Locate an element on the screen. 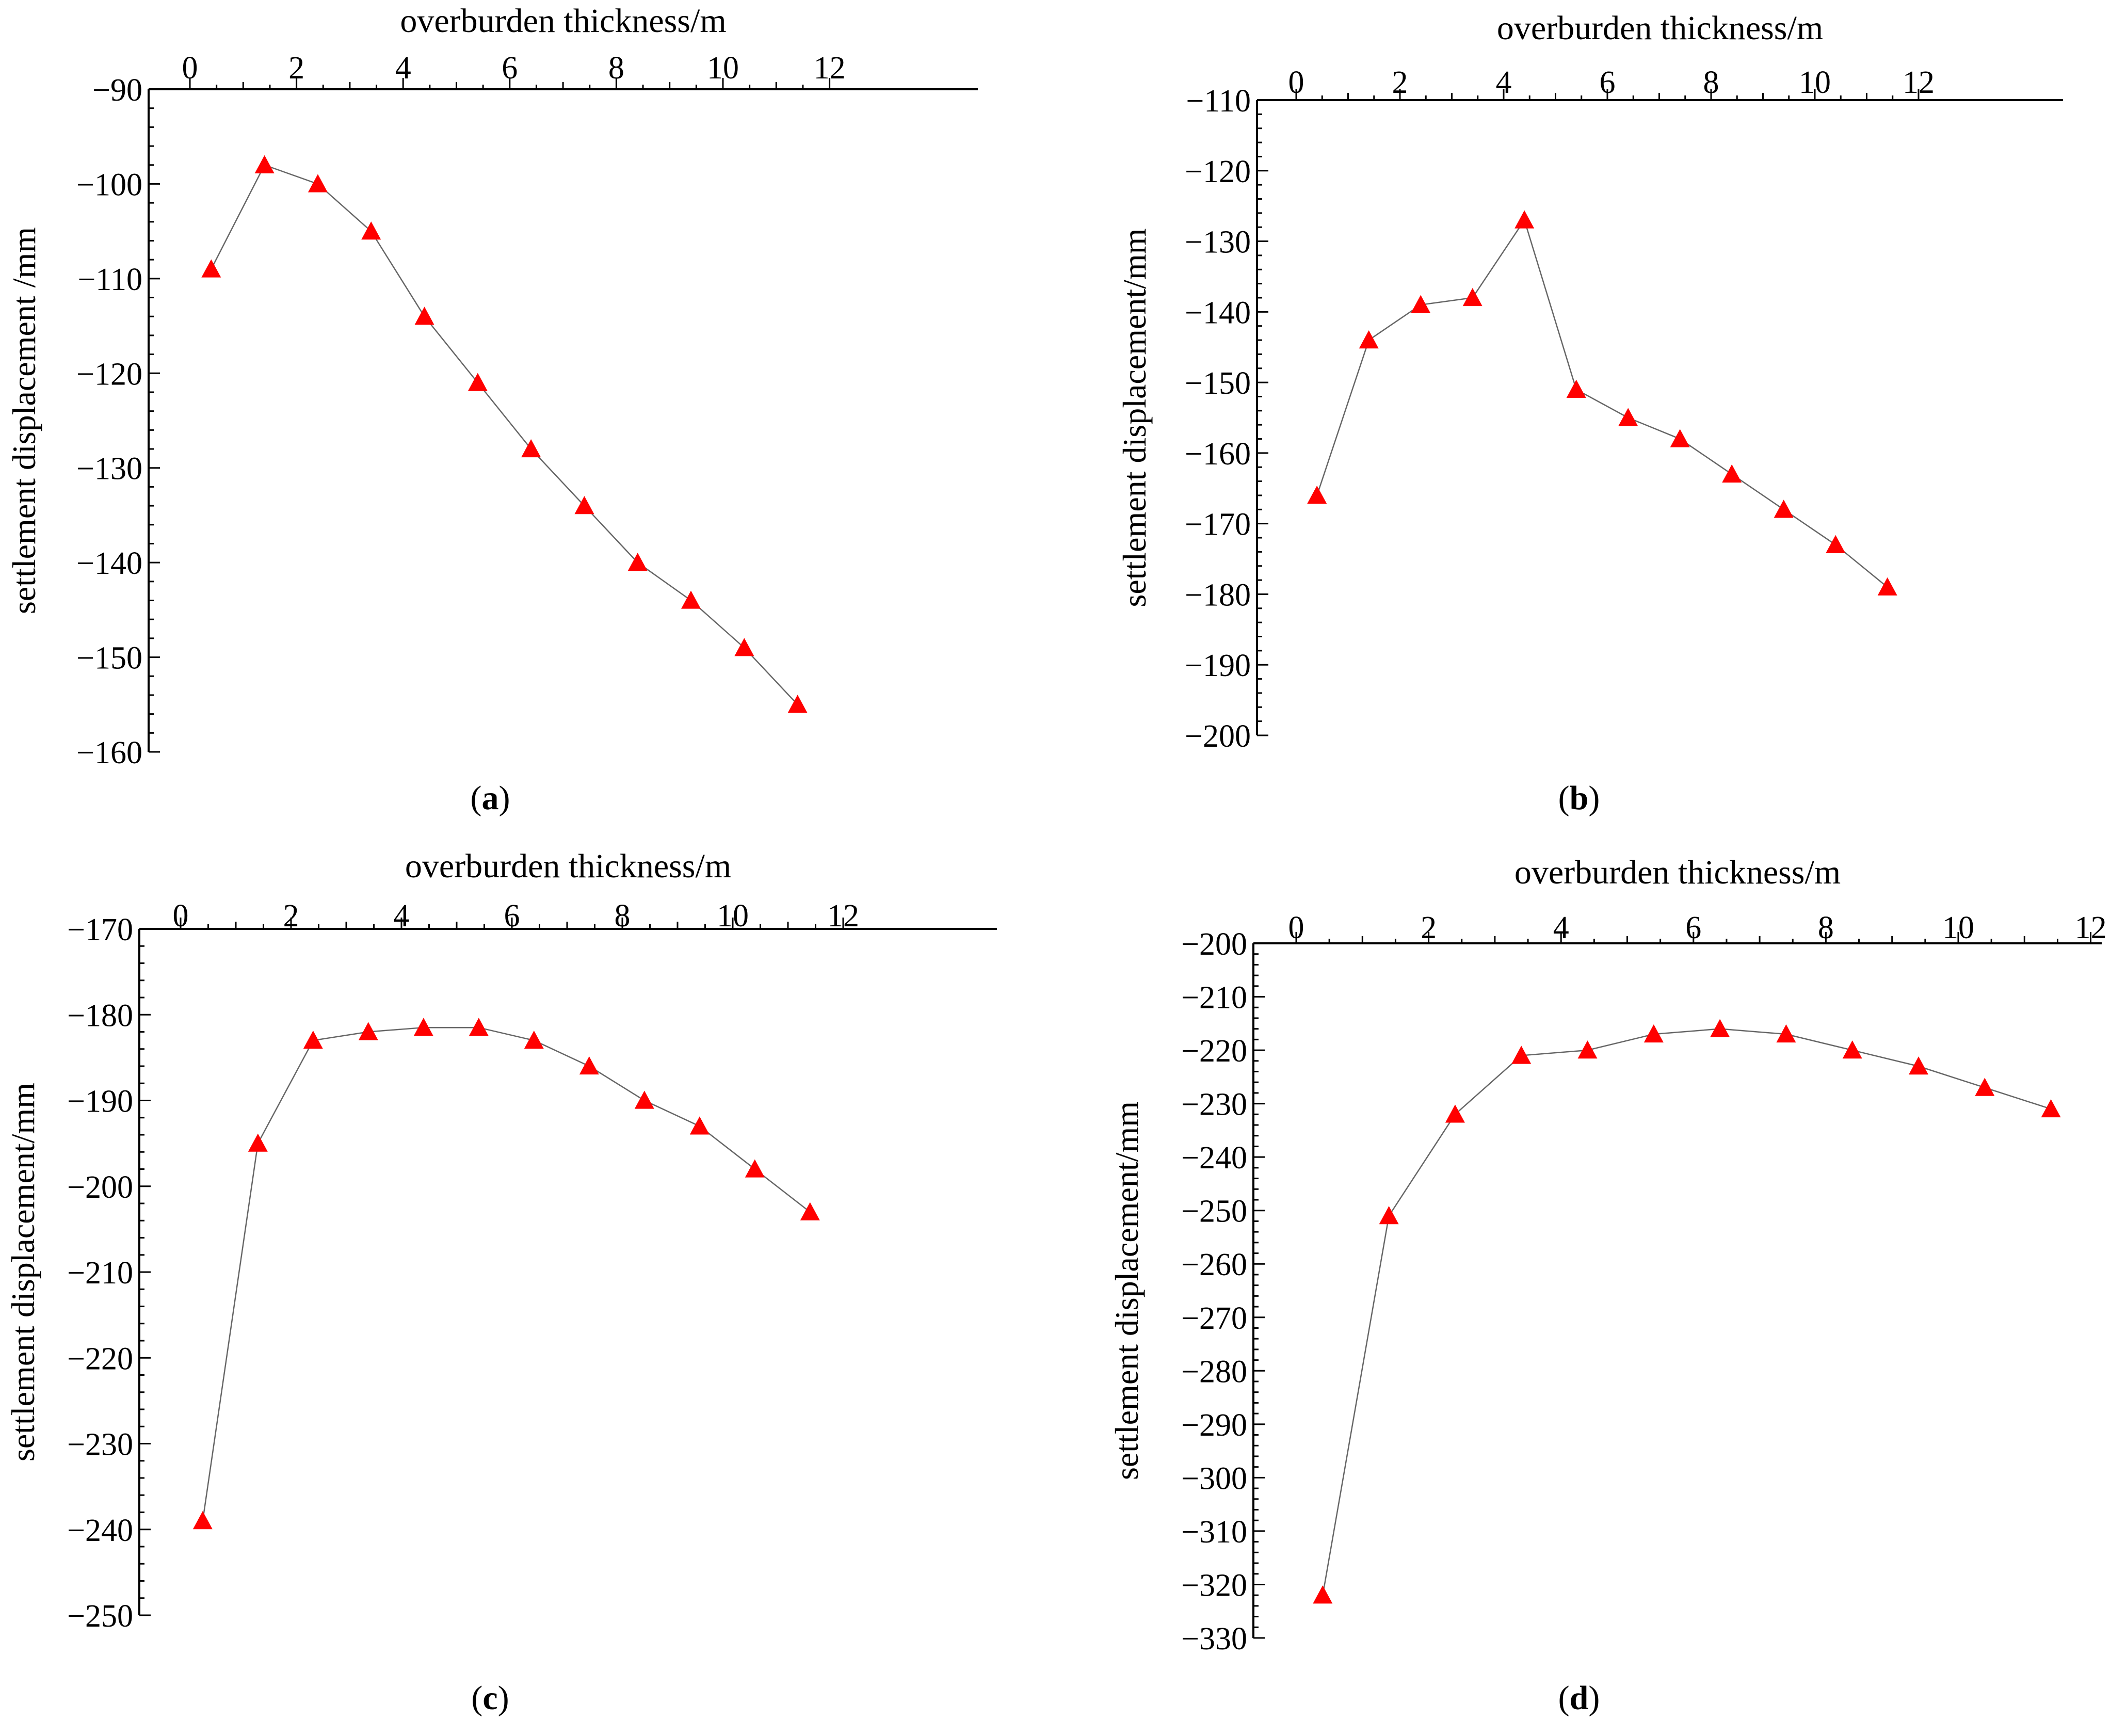  y-tick-label: −280 is located at coordinates (1214, 1371).